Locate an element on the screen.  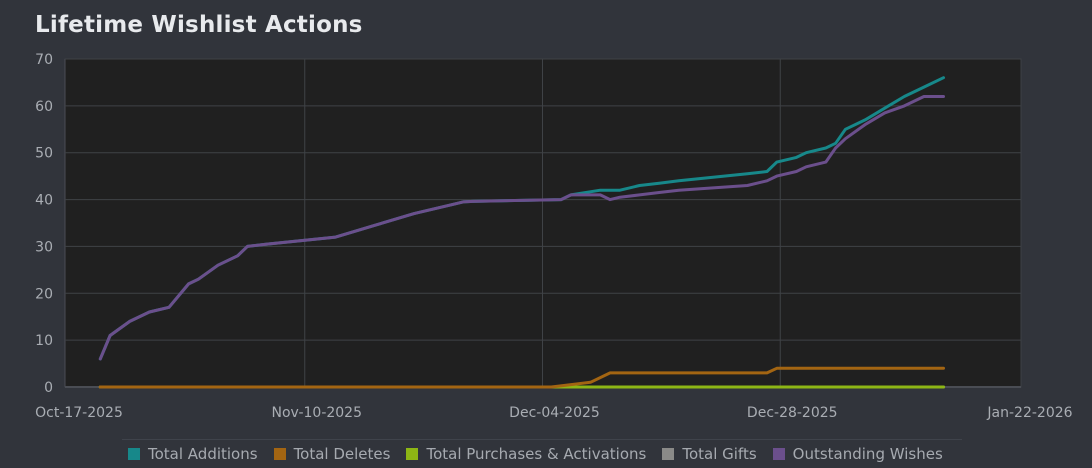
legend-item: Total Gifts is located at coordinates (706, 454).